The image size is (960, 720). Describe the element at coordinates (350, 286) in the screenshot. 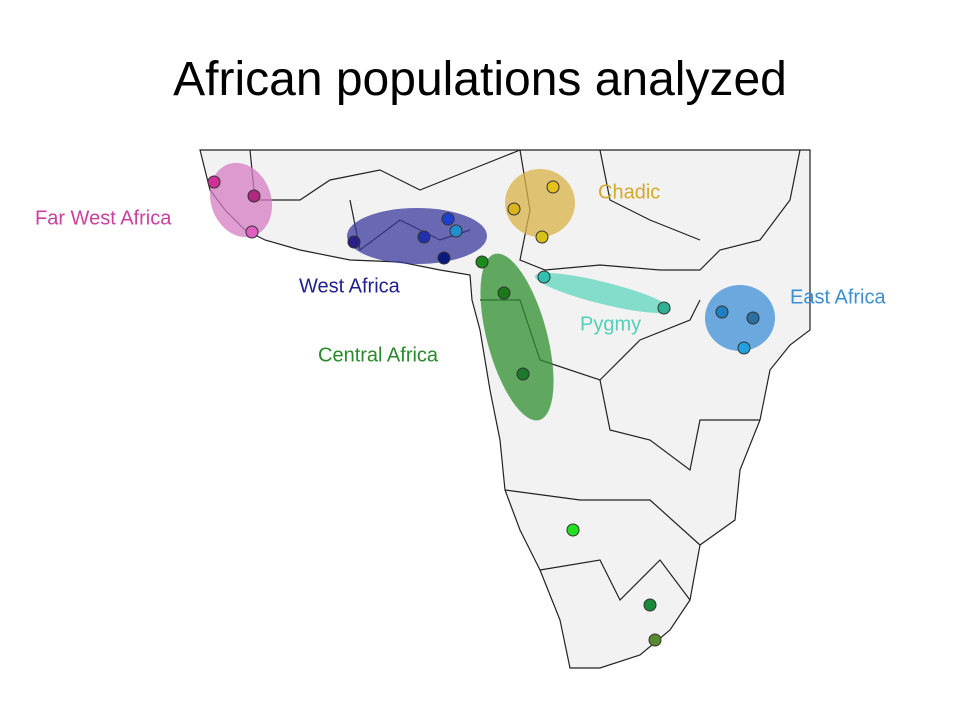

I see `region-label: West Africa` at that location.